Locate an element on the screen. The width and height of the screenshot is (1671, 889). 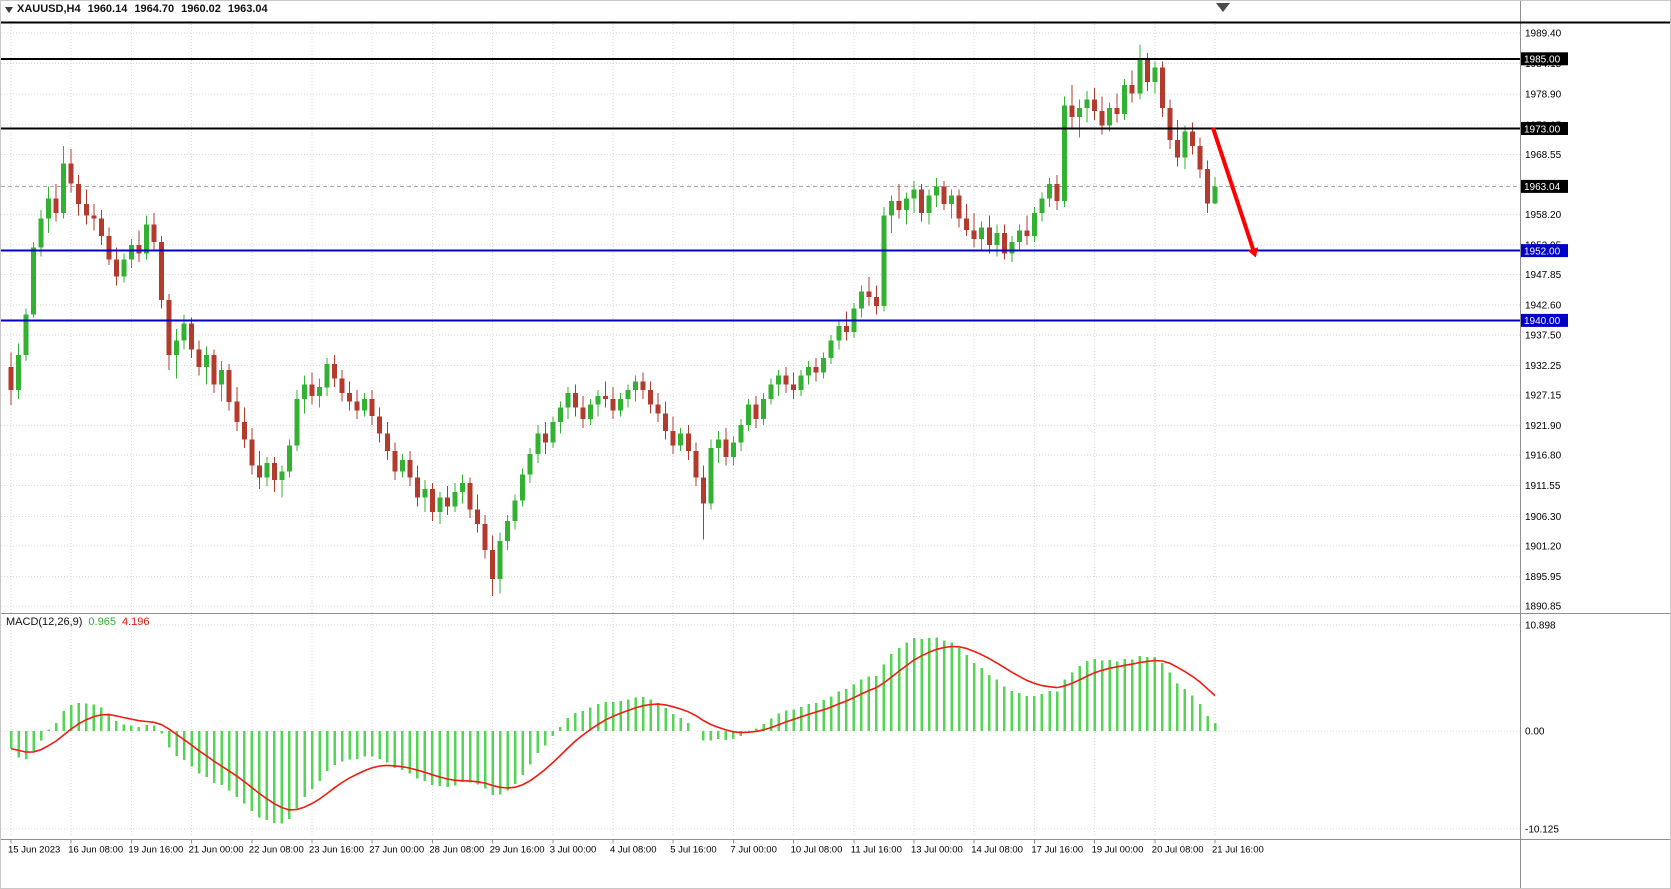
svg-text: 1895.95 is located at coordinates (1543, 577).